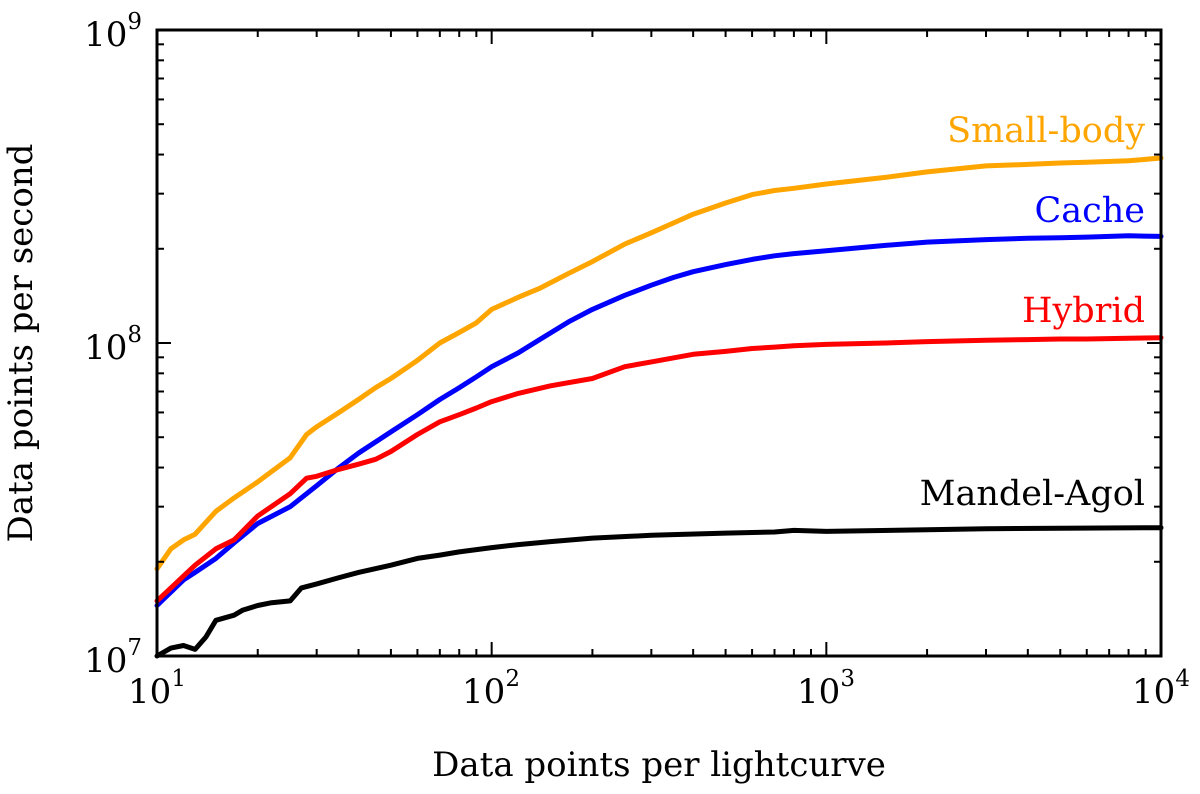 This screenshot has width=1200, height=794. I want to click on y-tick-label-1: 10⁷, so click(113, 658).